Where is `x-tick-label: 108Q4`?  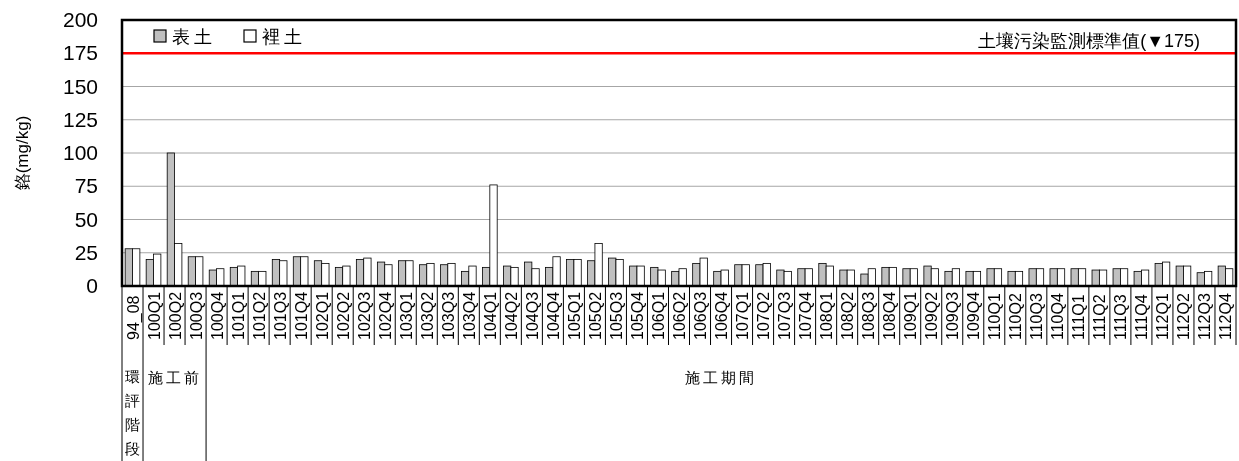
x-tick-label: 108Q4 is located at coordinates (890, 315).